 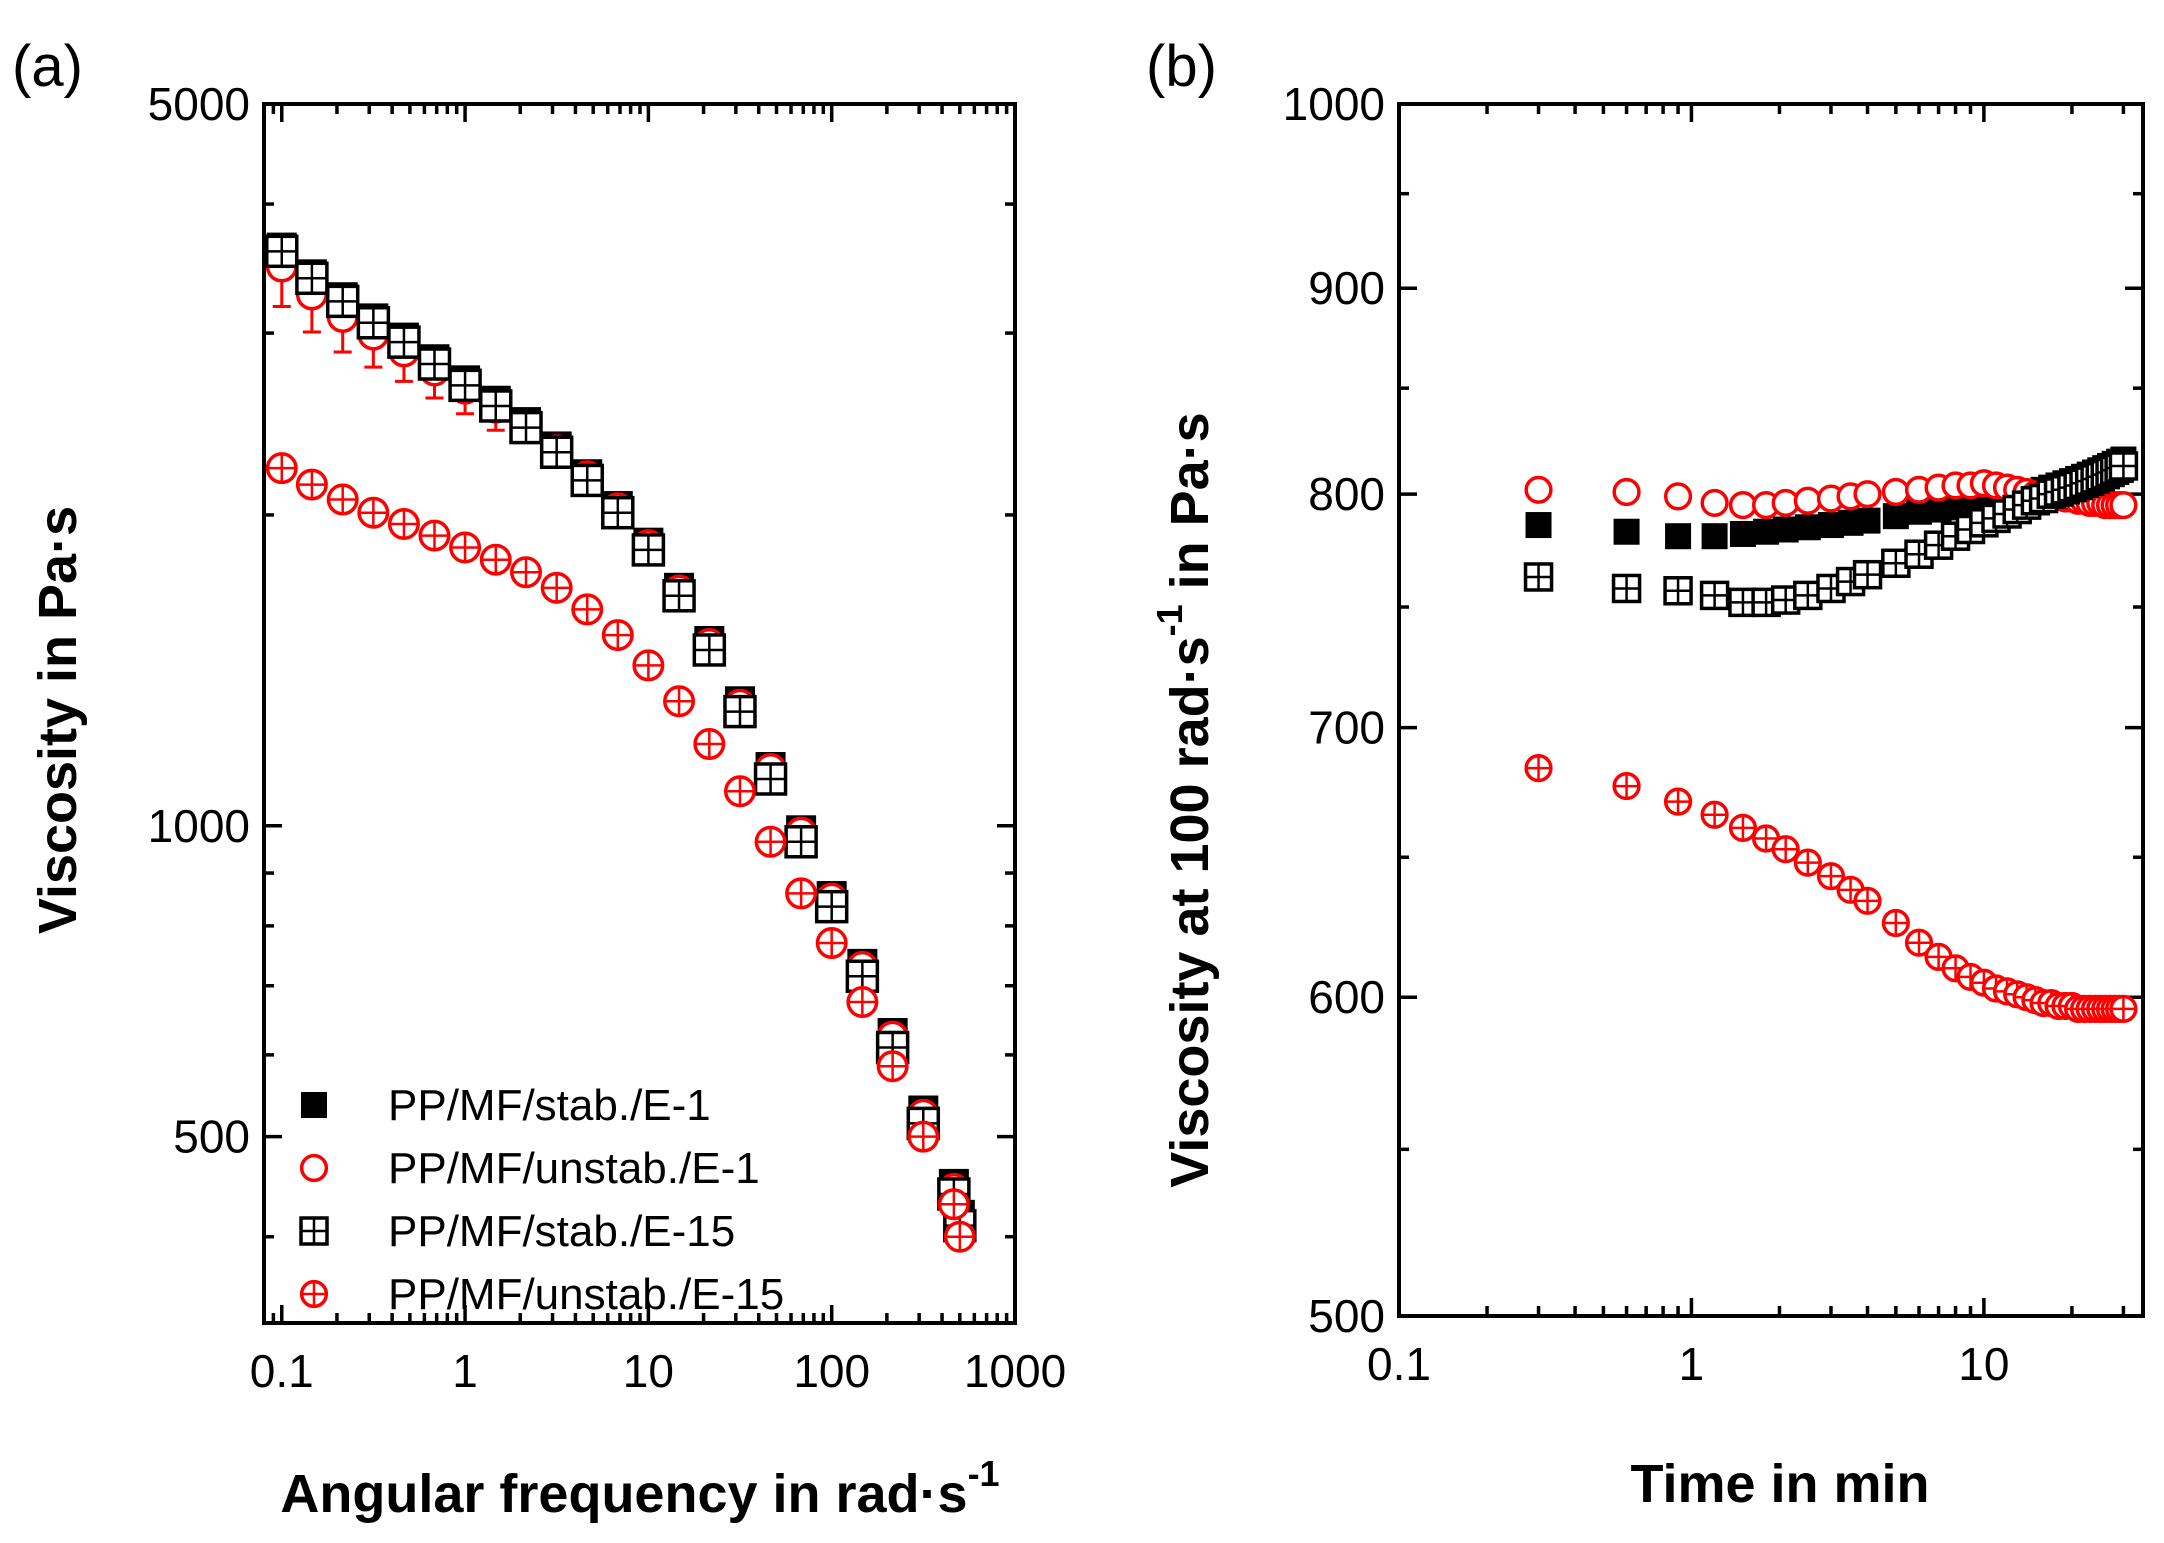 What do you see at coordinates (199, 104) in the screenshot?
I see `y-tick-label: 5000` at bounding box center [199, 104].